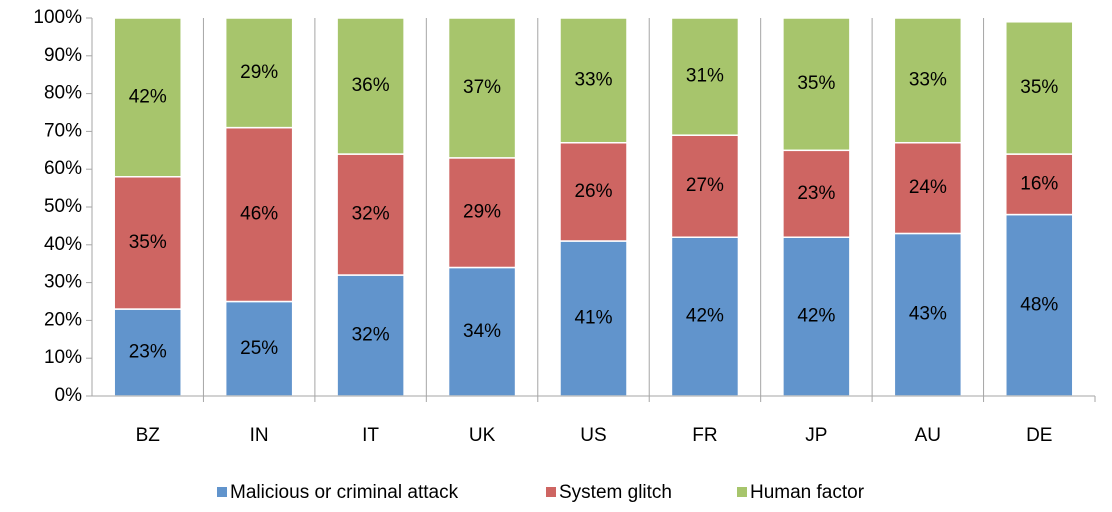 Image resolution: width=1112 pixels, height=512 pixels. I want to click on y-tick-label: 20%, so click(63, 319).